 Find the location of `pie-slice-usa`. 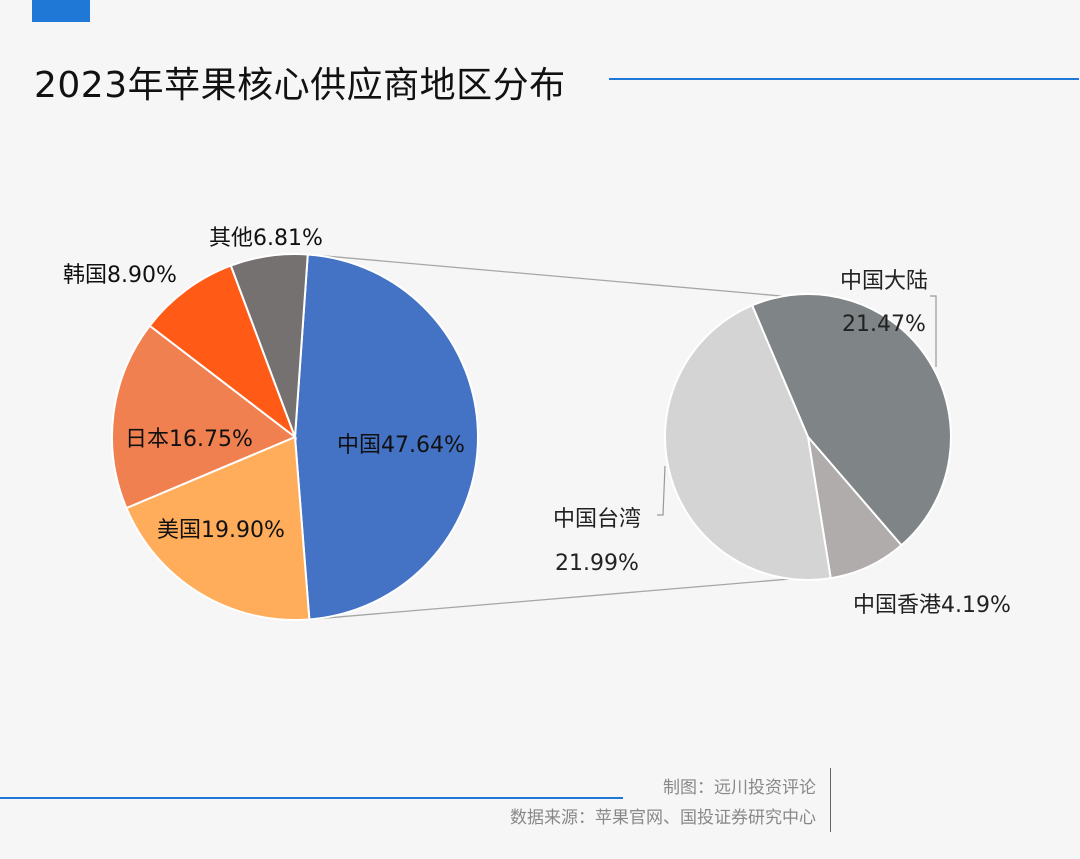

pie-slice-usa is located at coordinates (218, 528).